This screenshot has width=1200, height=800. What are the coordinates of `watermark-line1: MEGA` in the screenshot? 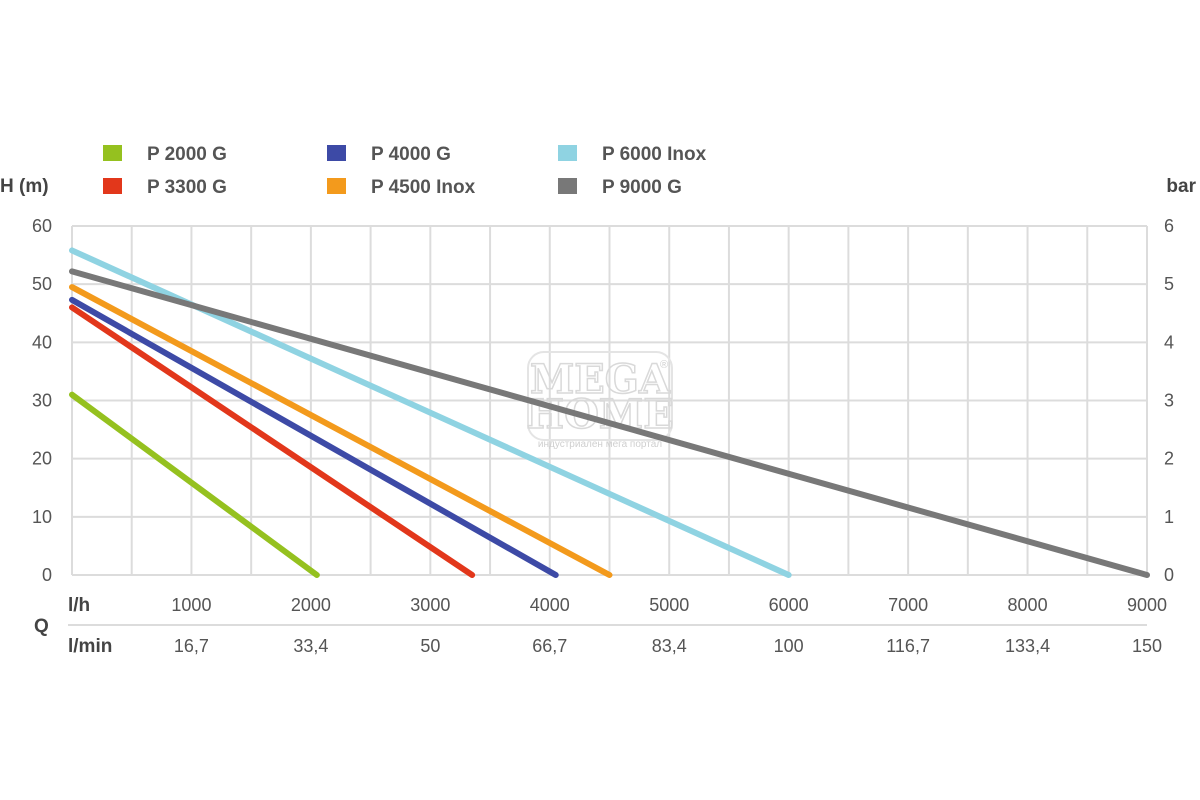 It's located at (600, 379).